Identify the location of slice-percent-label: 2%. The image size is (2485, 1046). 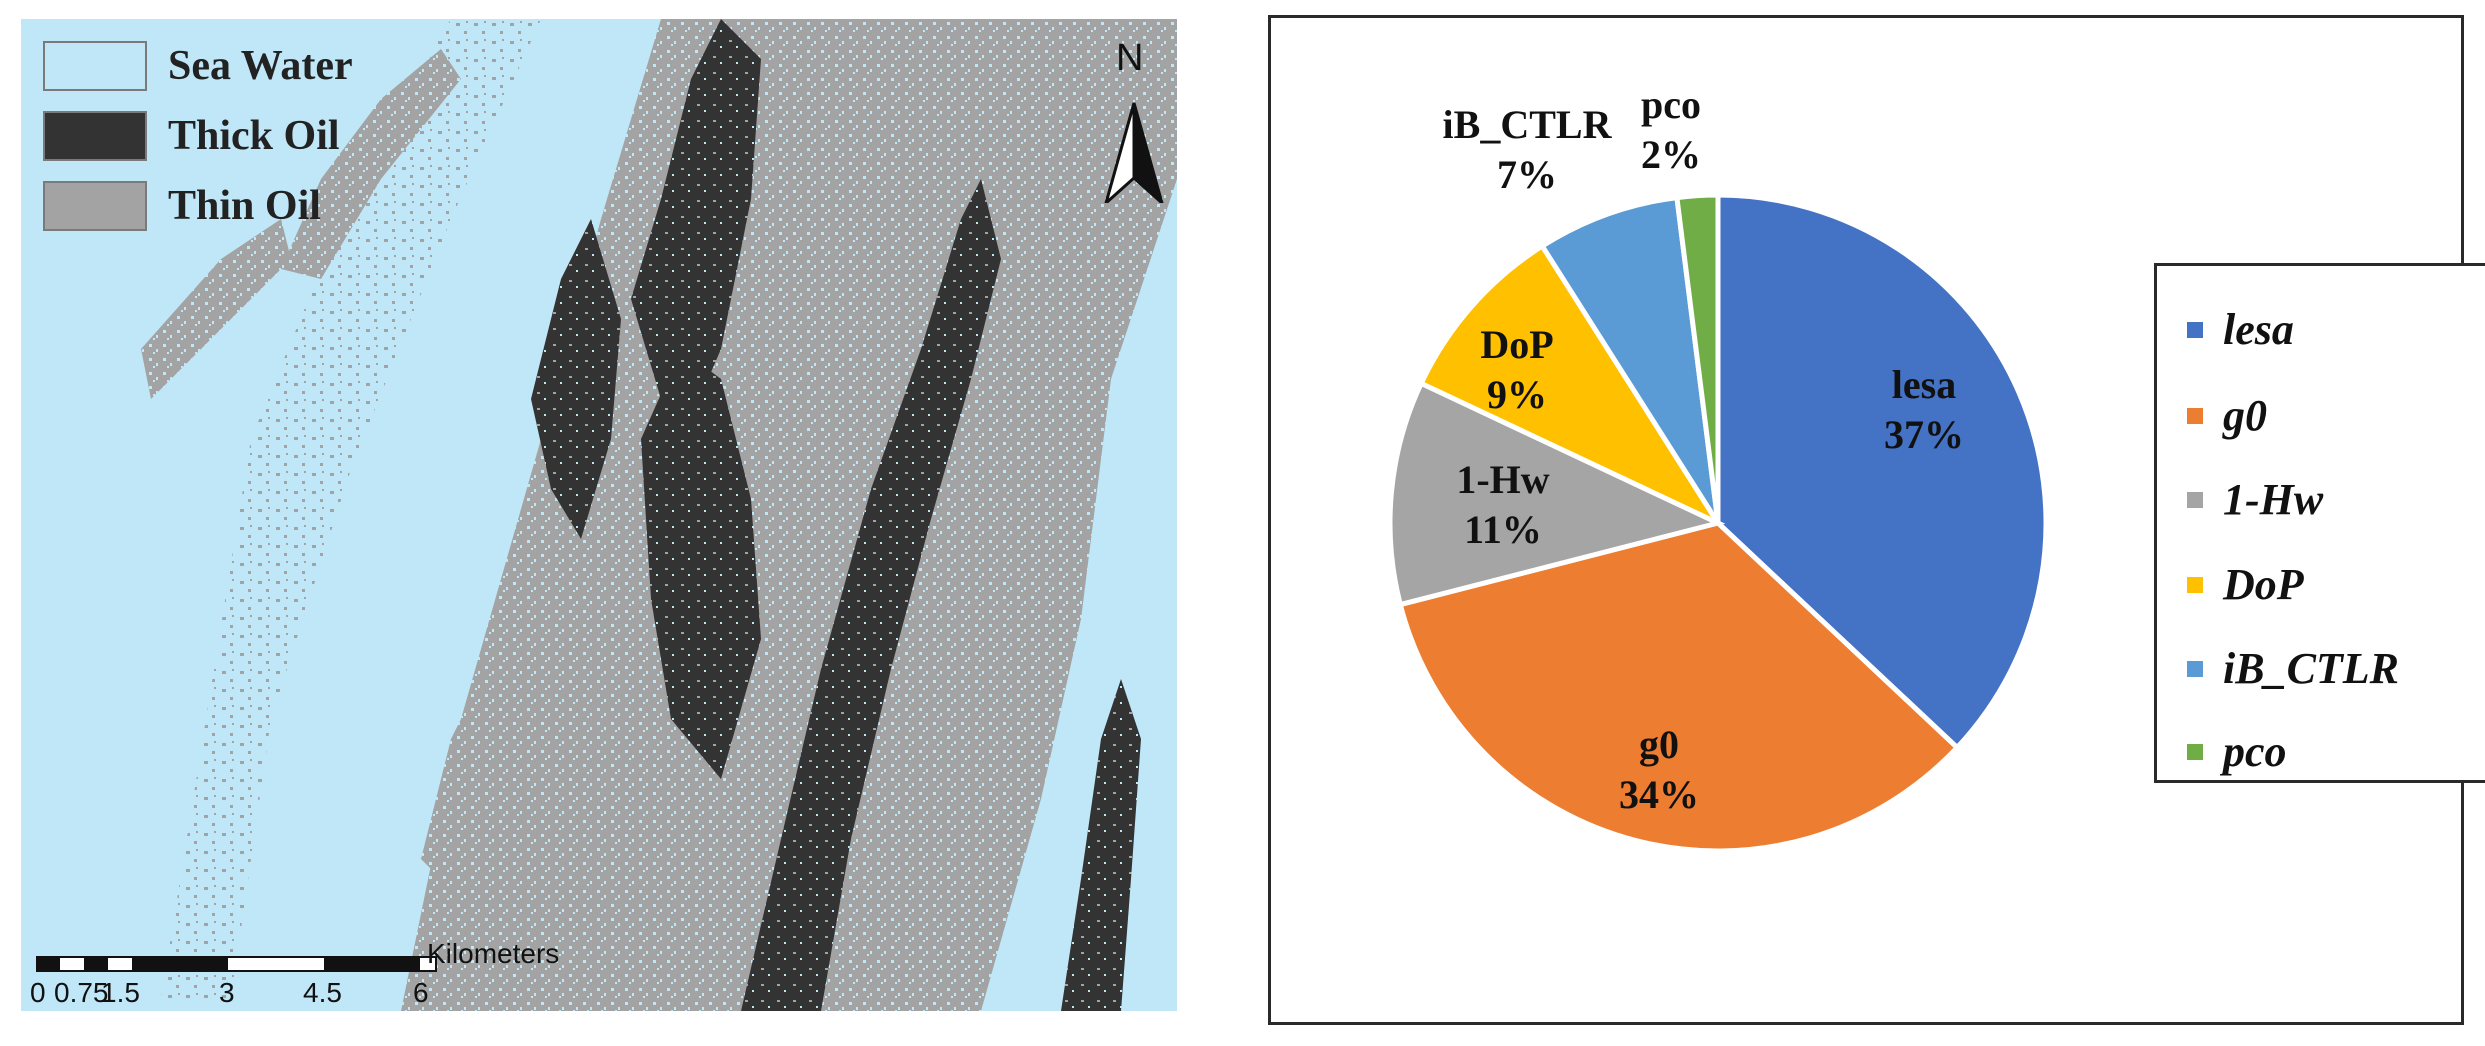
(1671, 154).